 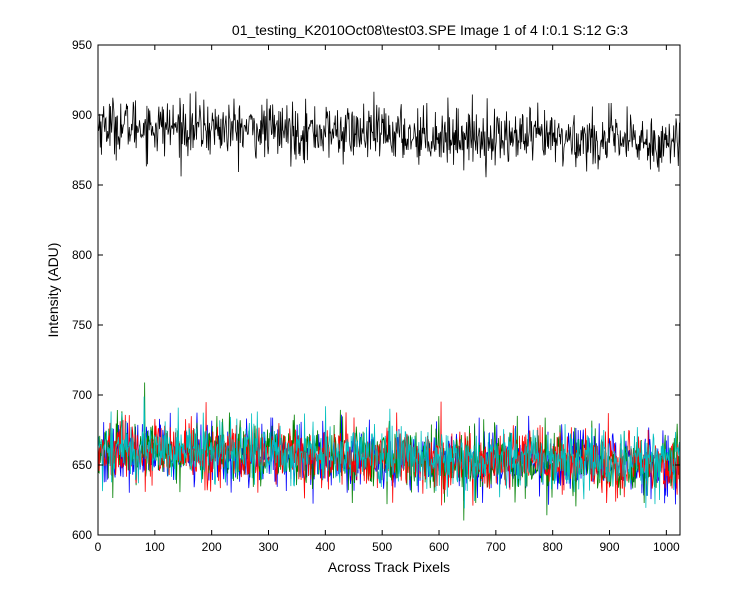 I want to click on y-tick-label: 900, so click(x=82, y=115).